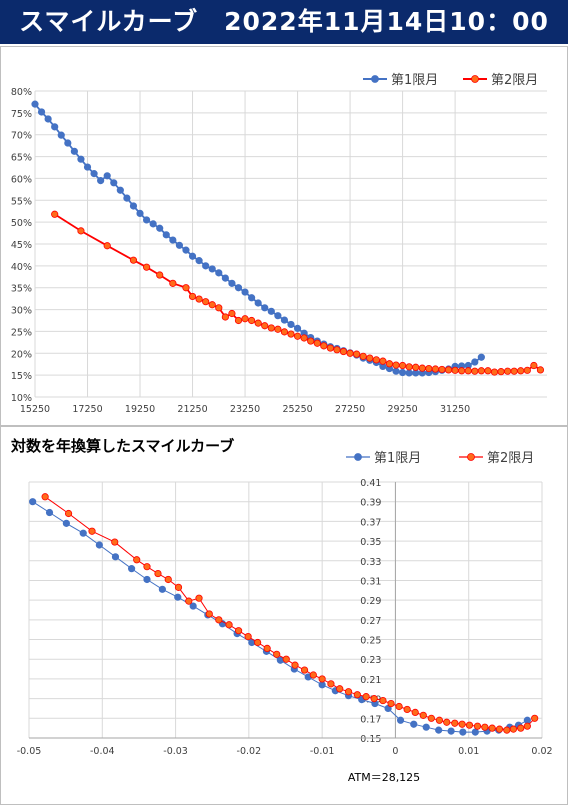  Describe the element at coordinates (414, 80) in the screenshot. I see `legend-label-series-1: 第1限月` at that location.